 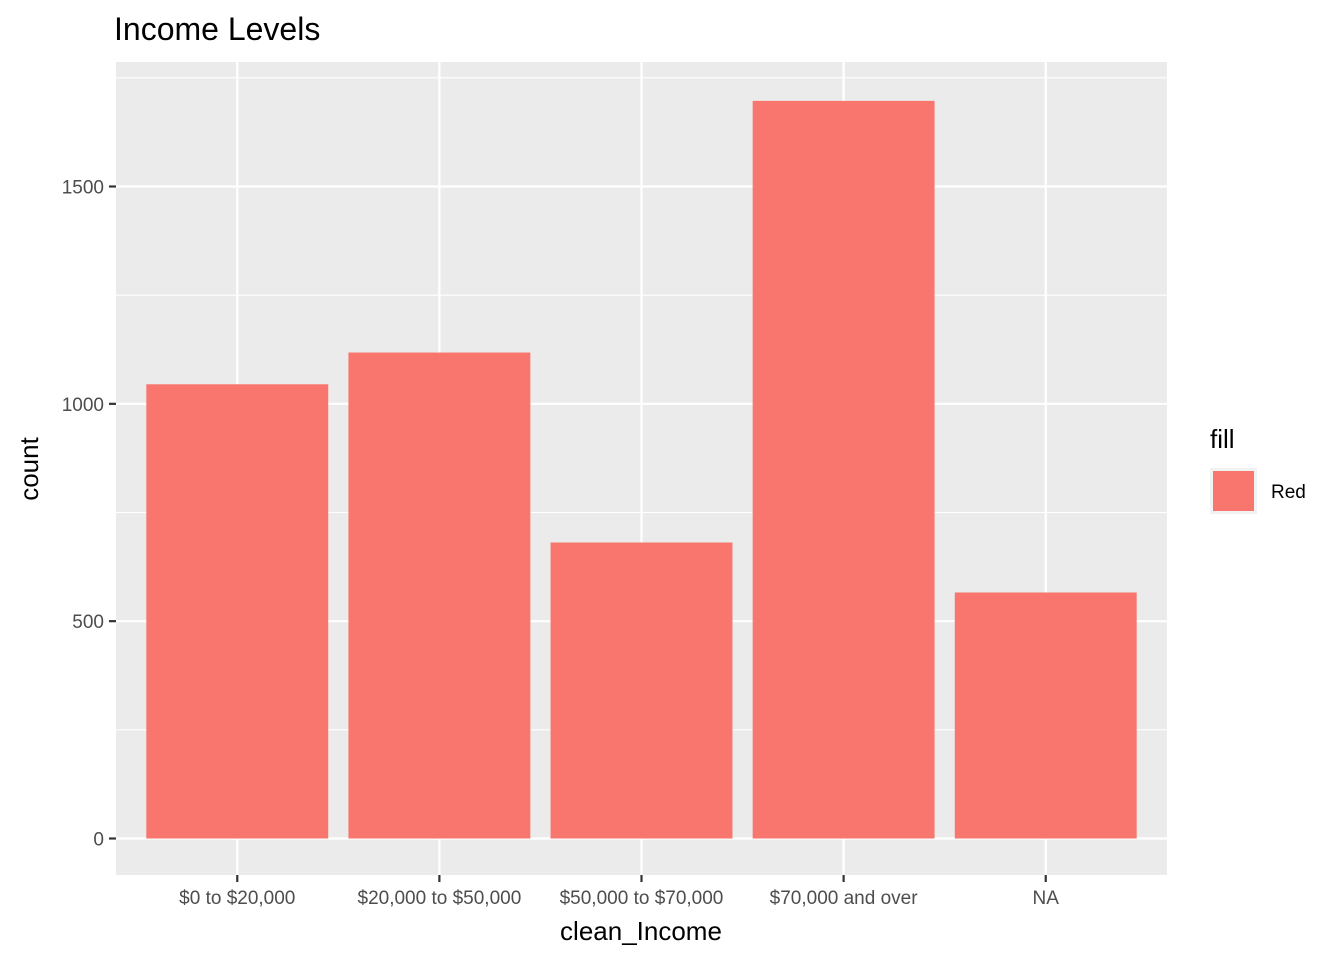 I want to click on legend-swatch-red, so click(x=1233, y=491).